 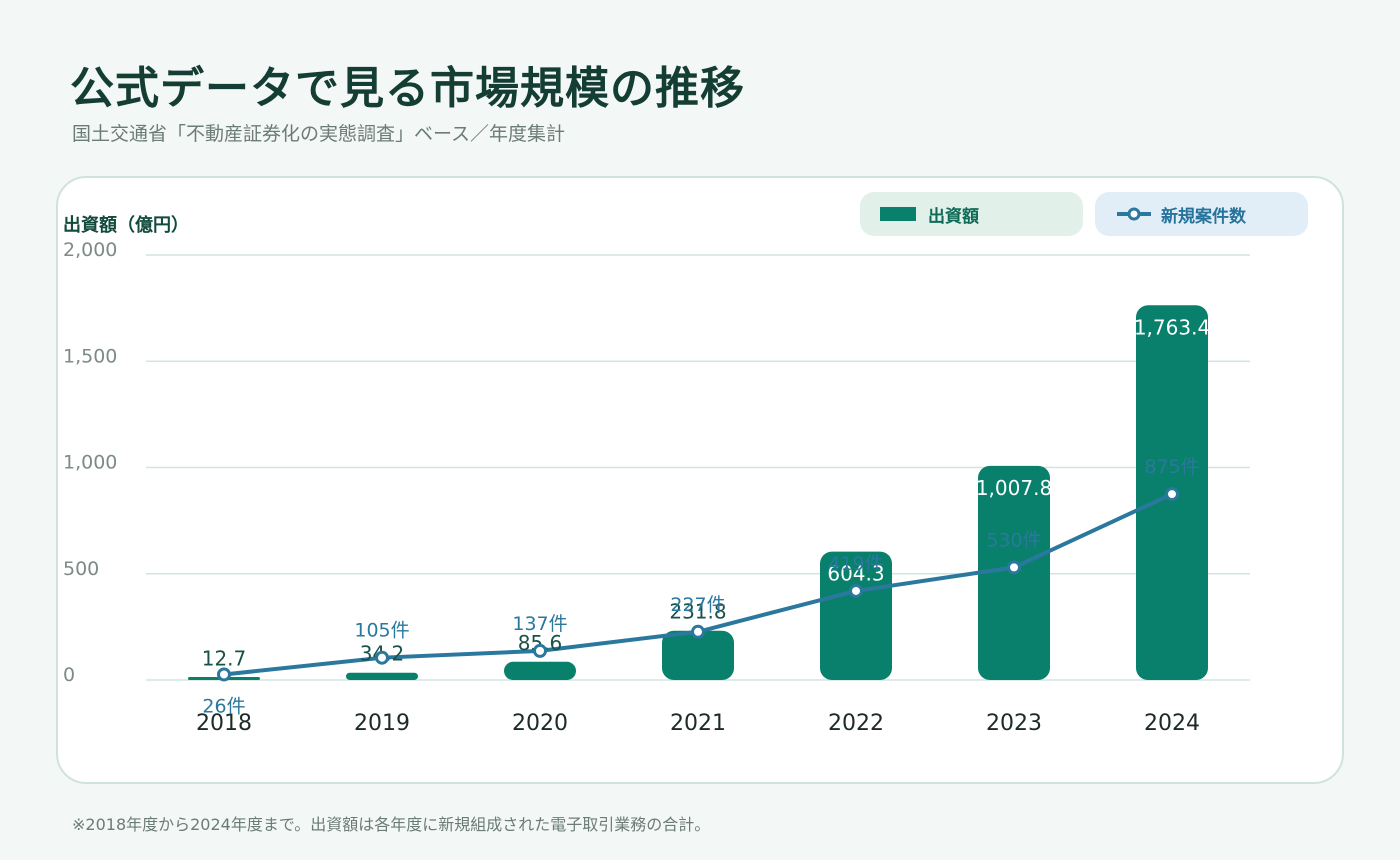 I want to click on x-tick-label: 2024, so click(x=1172, y=723).